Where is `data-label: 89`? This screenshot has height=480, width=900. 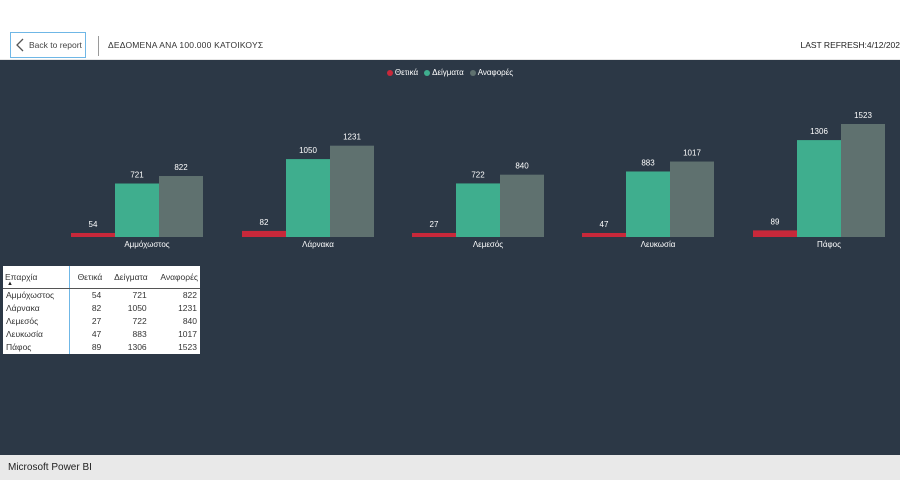
data-label: 89 is located at coordinates (775, 221).